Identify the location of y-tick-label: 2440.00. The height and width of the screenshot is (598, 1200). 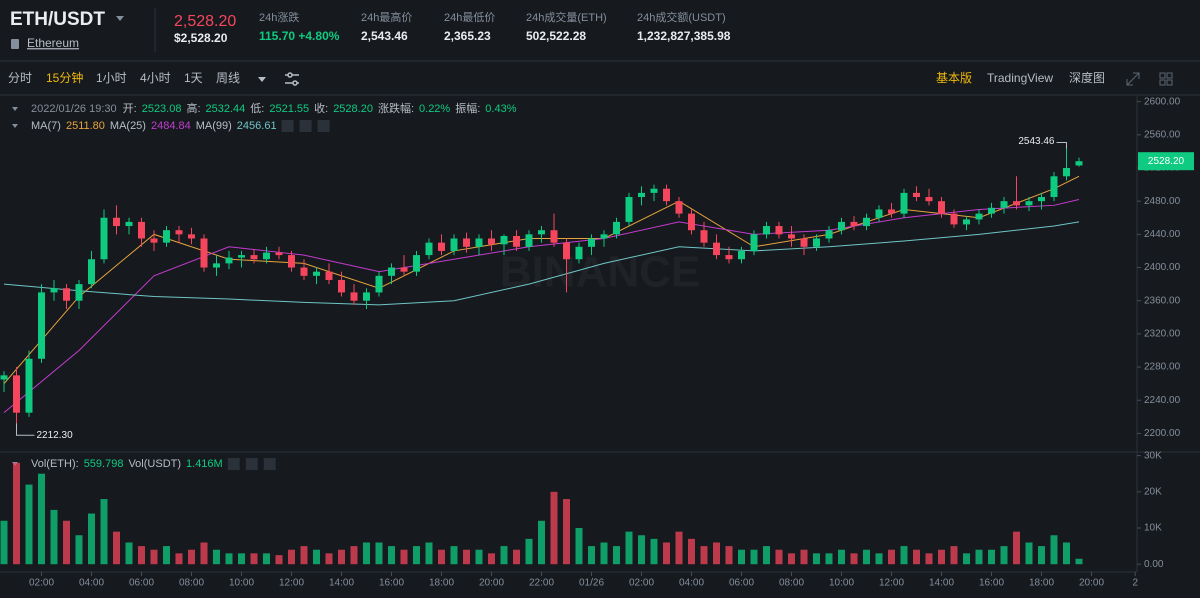
(1162, 234).